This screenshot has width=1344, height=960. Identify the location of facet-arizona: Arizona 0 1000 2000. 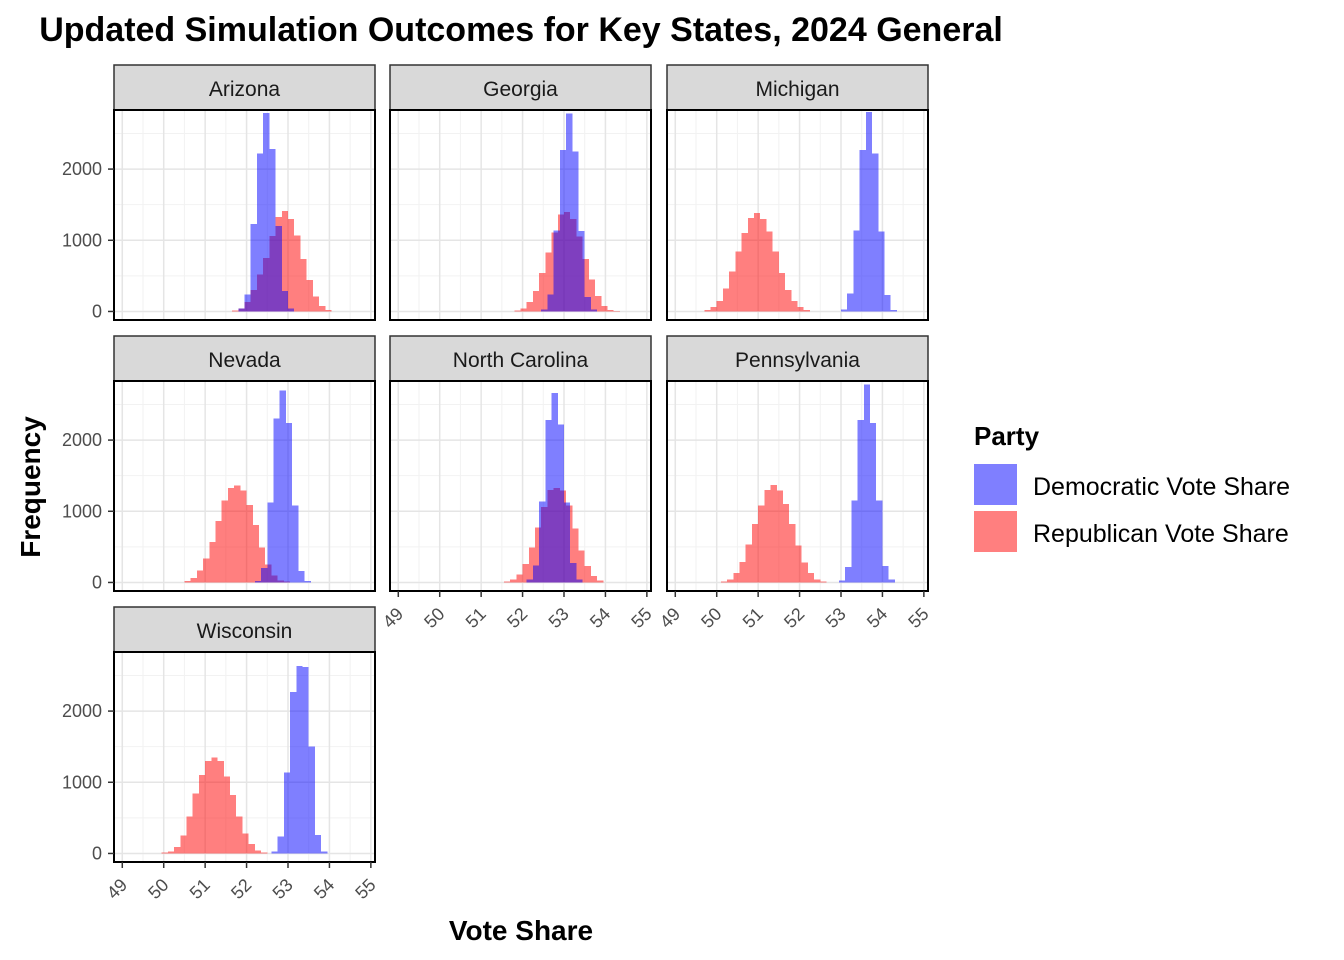
(219, 192).